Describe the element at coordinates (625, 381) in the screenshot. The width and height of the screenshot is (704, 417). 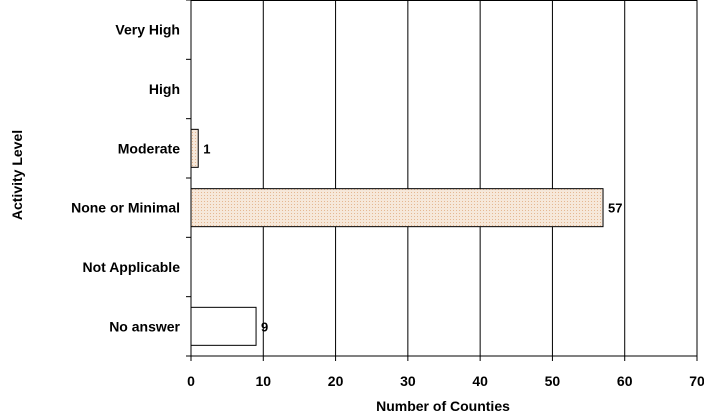
I see `x-tick-label: 60` at that location.